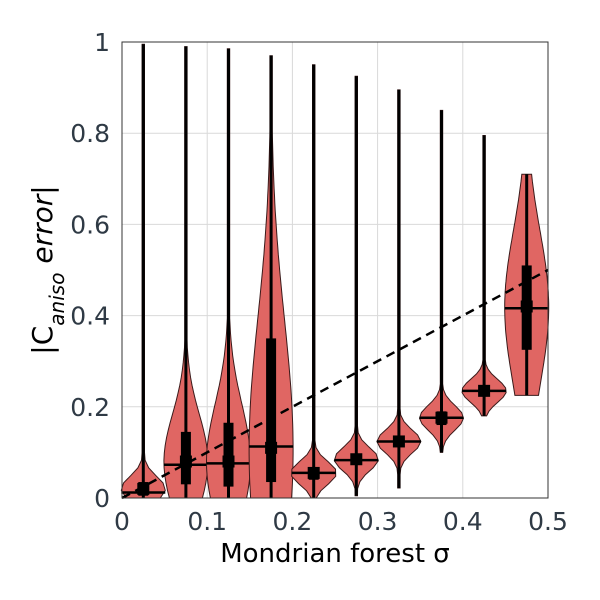 Image resolution: width=600 pixels, height=600 pixels. I want to click on y-tick-label: 0.6, so click(90, 224).